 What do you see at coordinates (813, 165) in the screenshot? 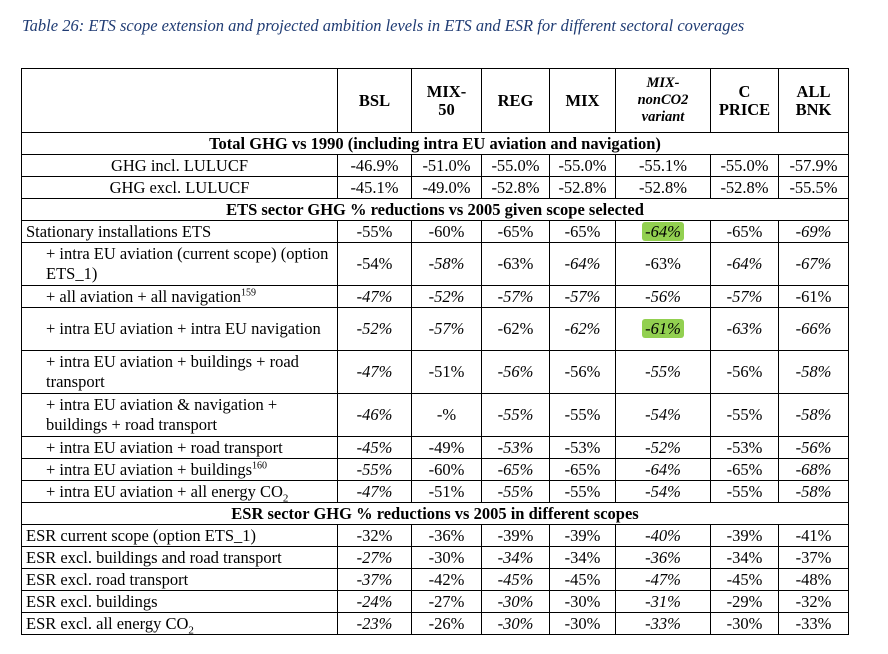
I see `value-cell: -57.9%` at bounding box center [813, 165].